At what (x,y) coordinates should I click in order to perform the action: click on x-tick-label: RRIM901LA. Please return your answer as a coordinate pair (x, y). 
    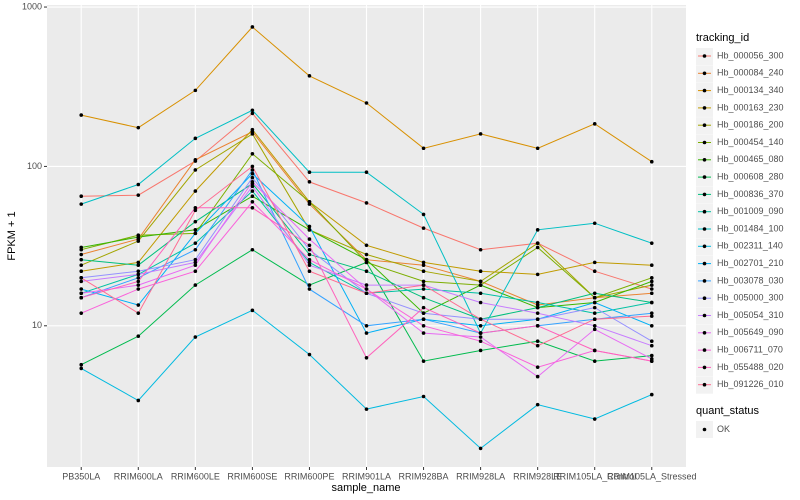
    Looking at the image, I should click on (366, 476).